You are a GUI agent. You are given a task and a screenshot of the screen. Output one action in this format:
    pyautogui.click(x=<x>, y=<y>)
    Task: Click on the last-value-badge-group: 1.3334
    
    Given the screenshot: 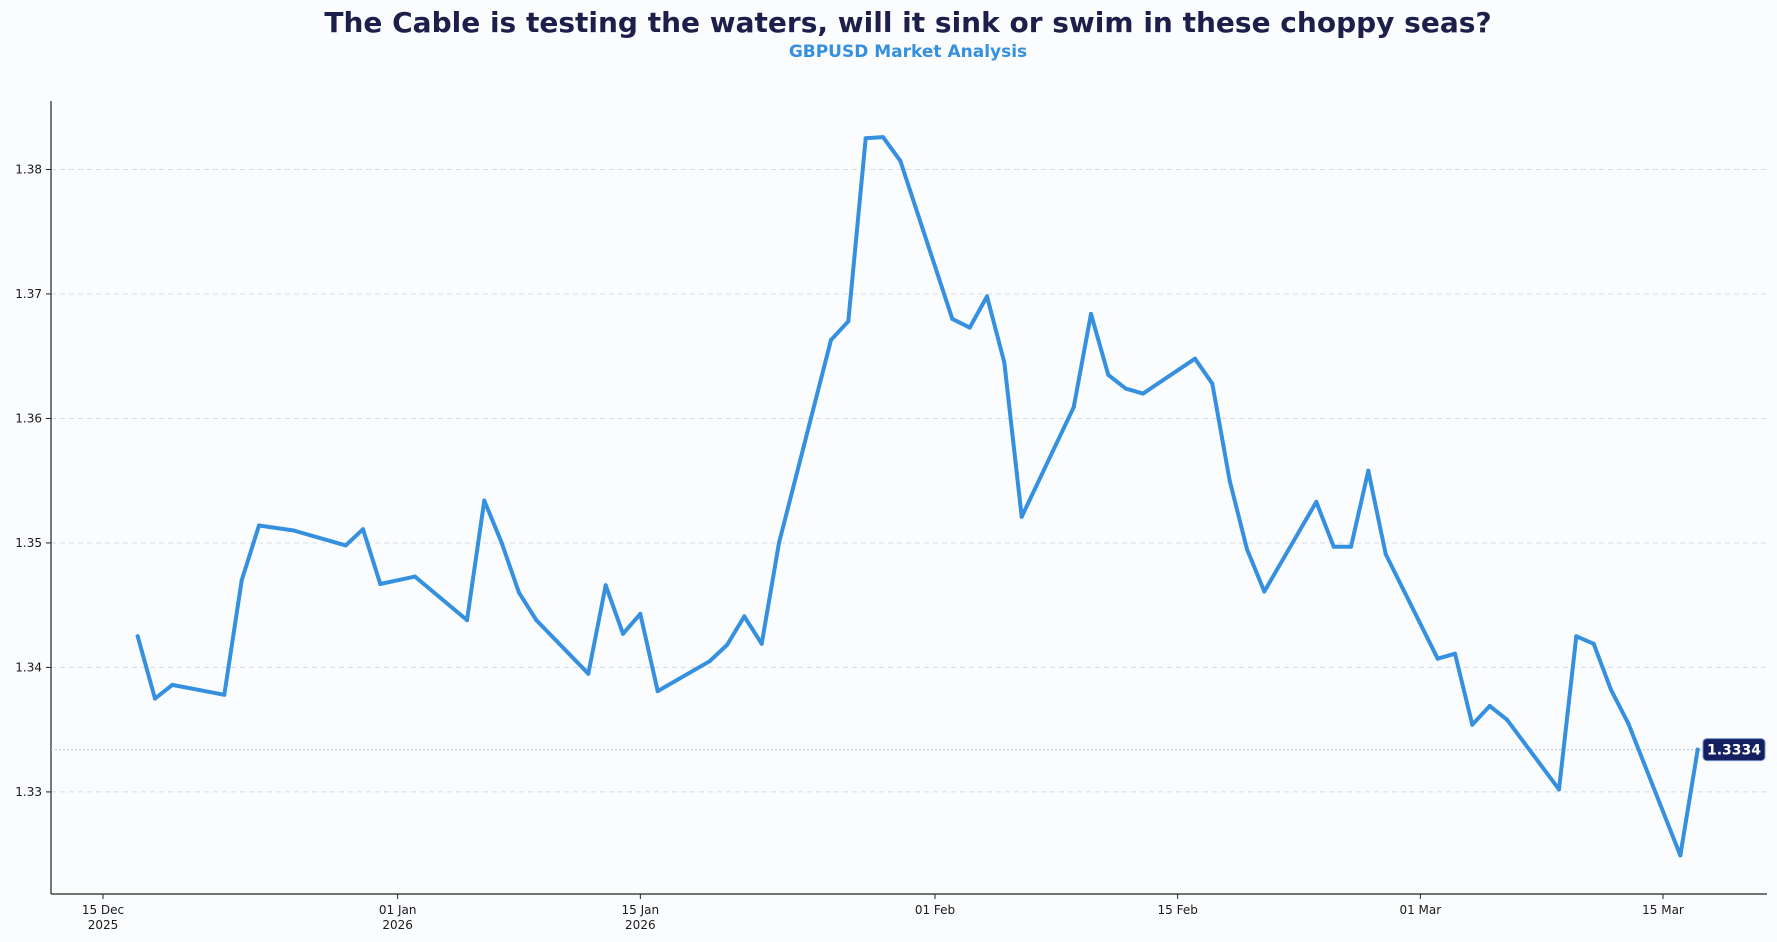 What is the action you would take?
    pyautogui.click(x=1734, y=750)
    